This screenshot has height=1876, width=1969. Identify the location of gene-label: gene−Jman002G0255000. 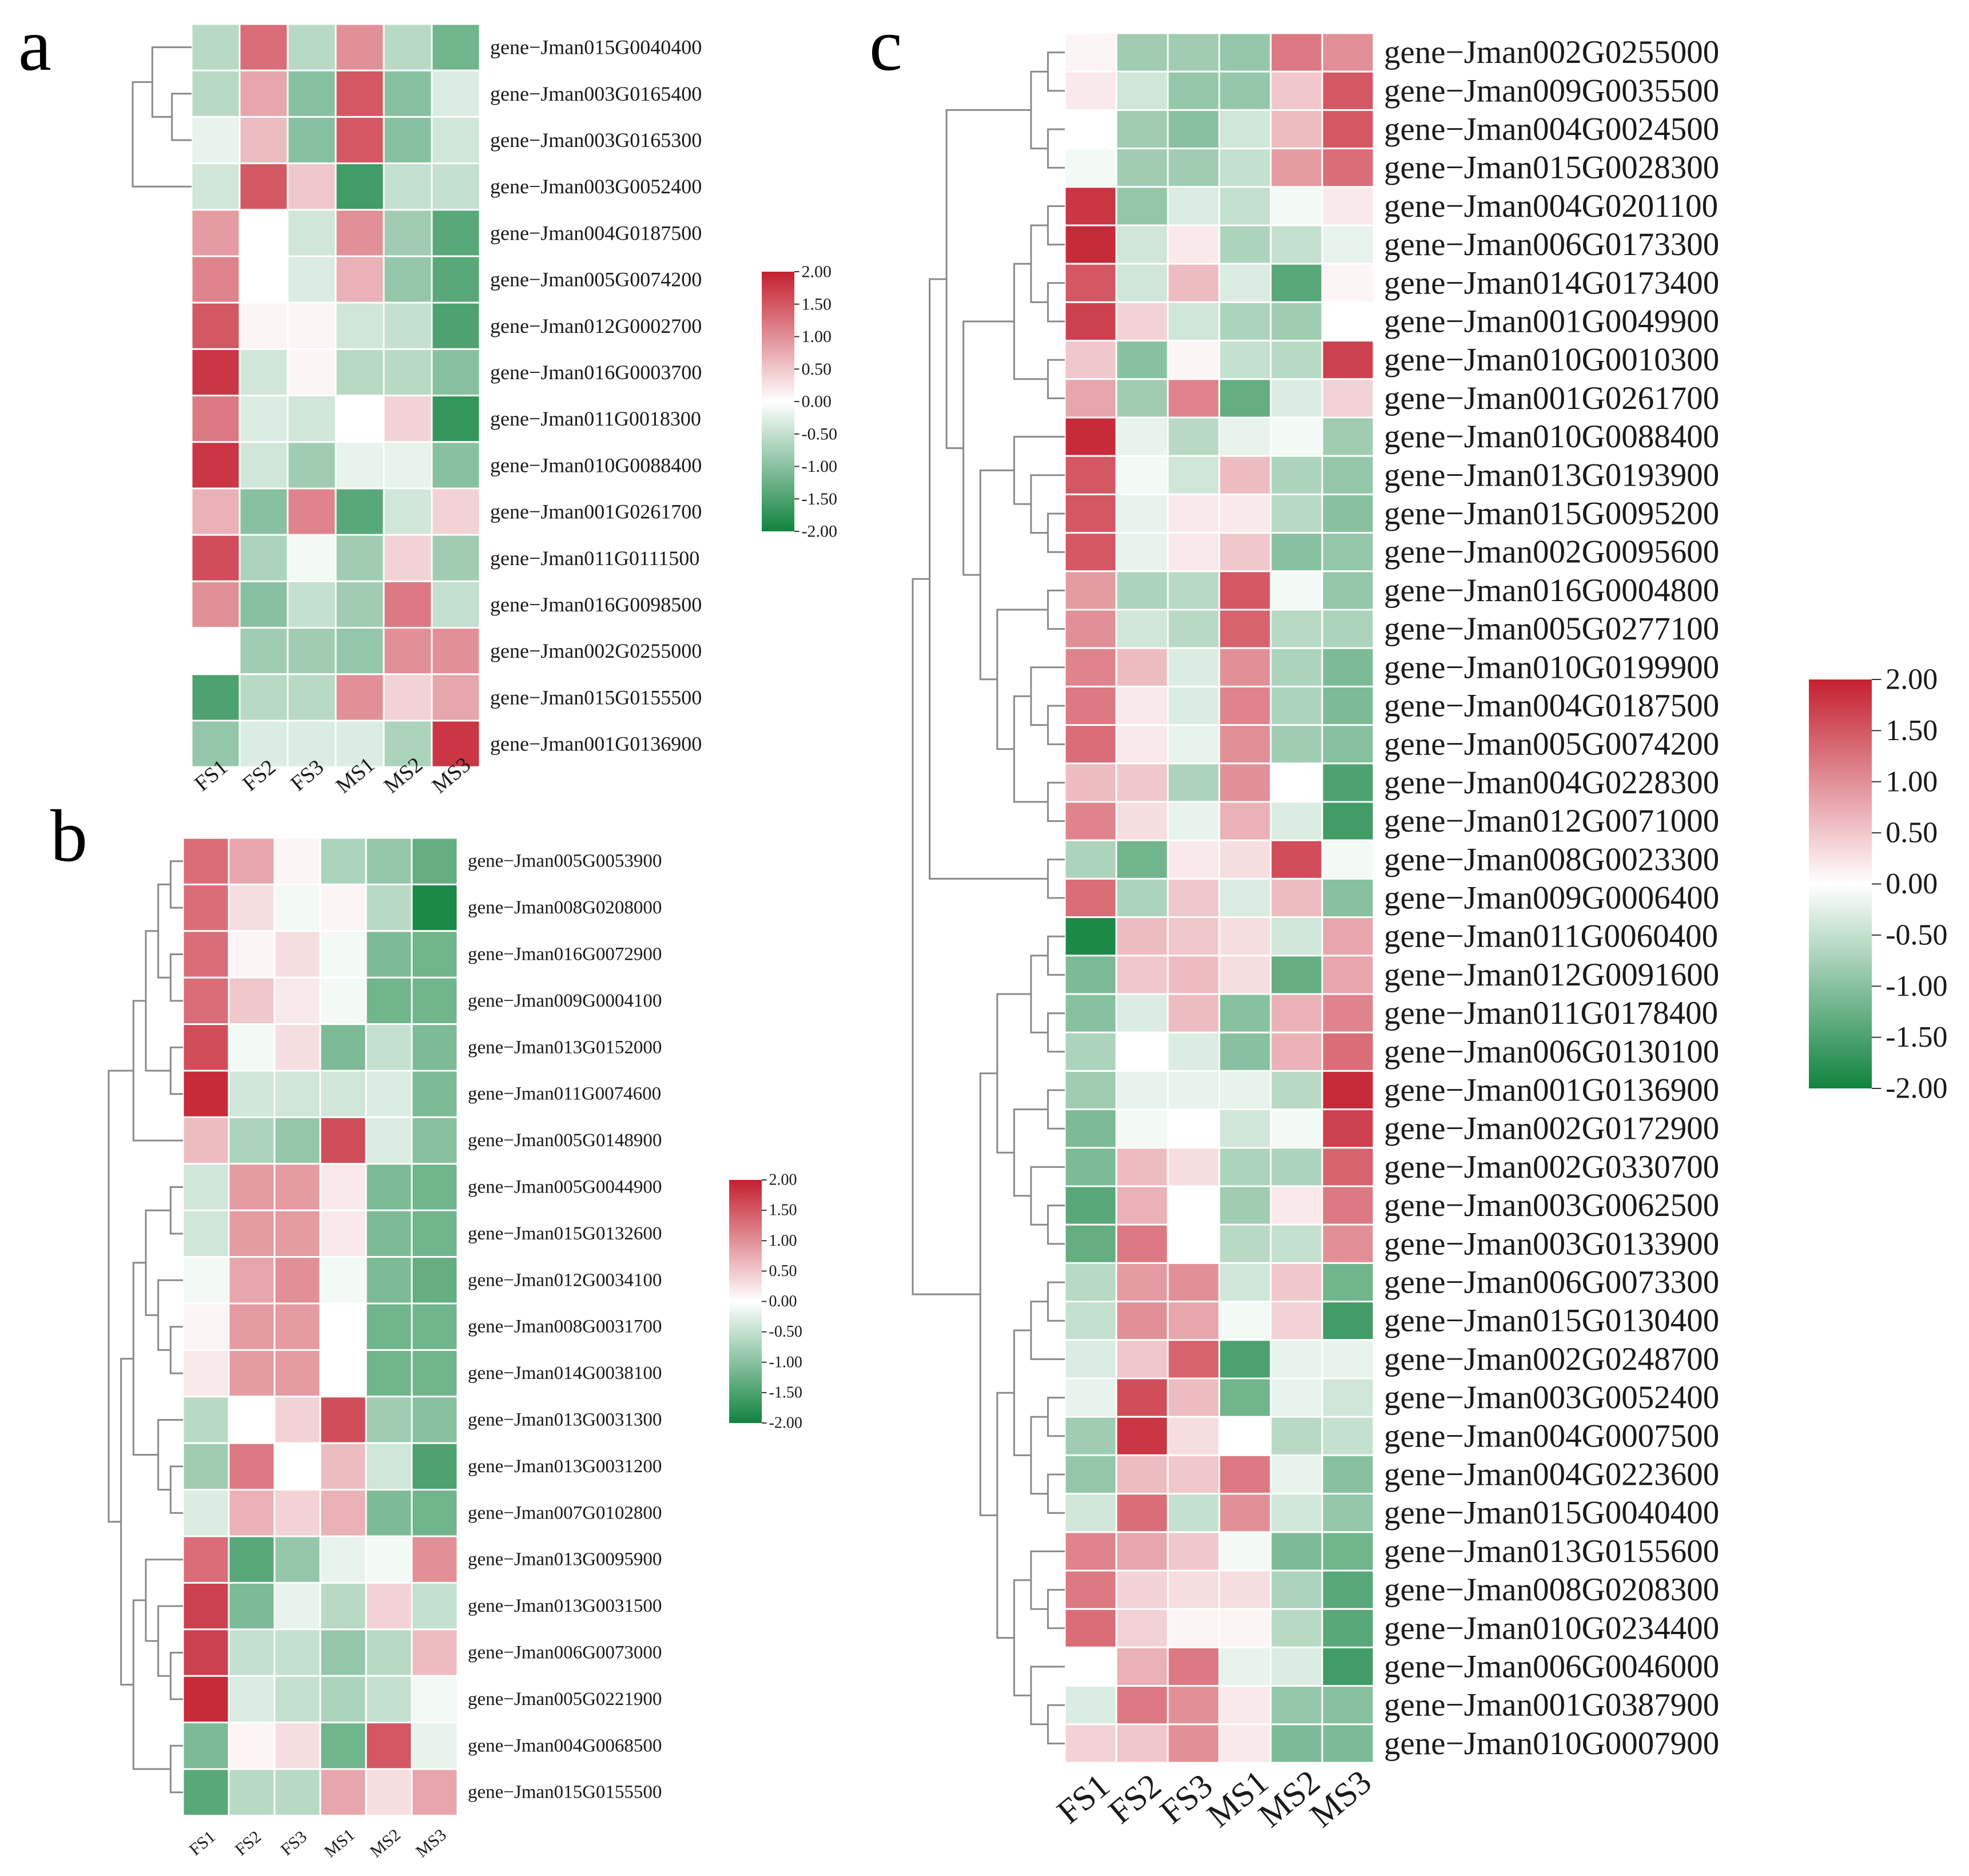
(1551, 52).